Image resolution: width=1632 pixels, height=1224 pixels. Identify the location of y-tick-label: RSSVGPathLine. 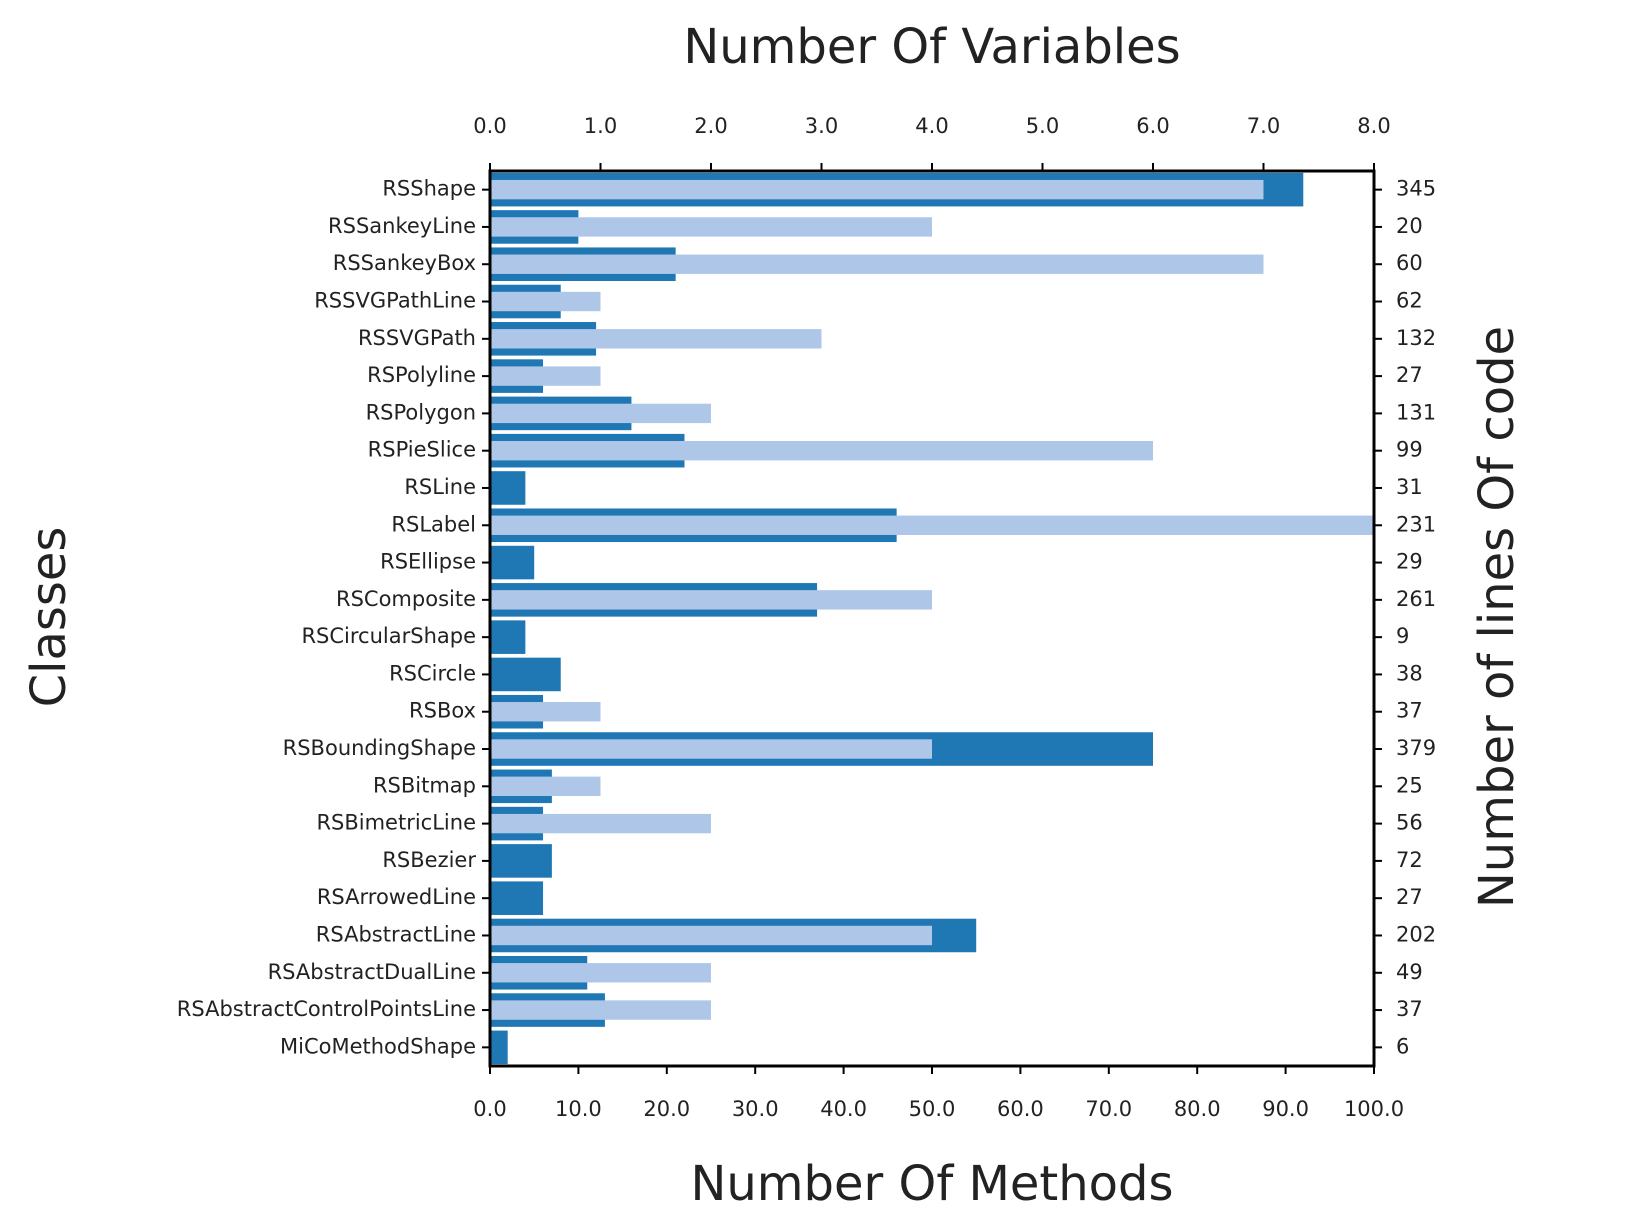
(395, 301).